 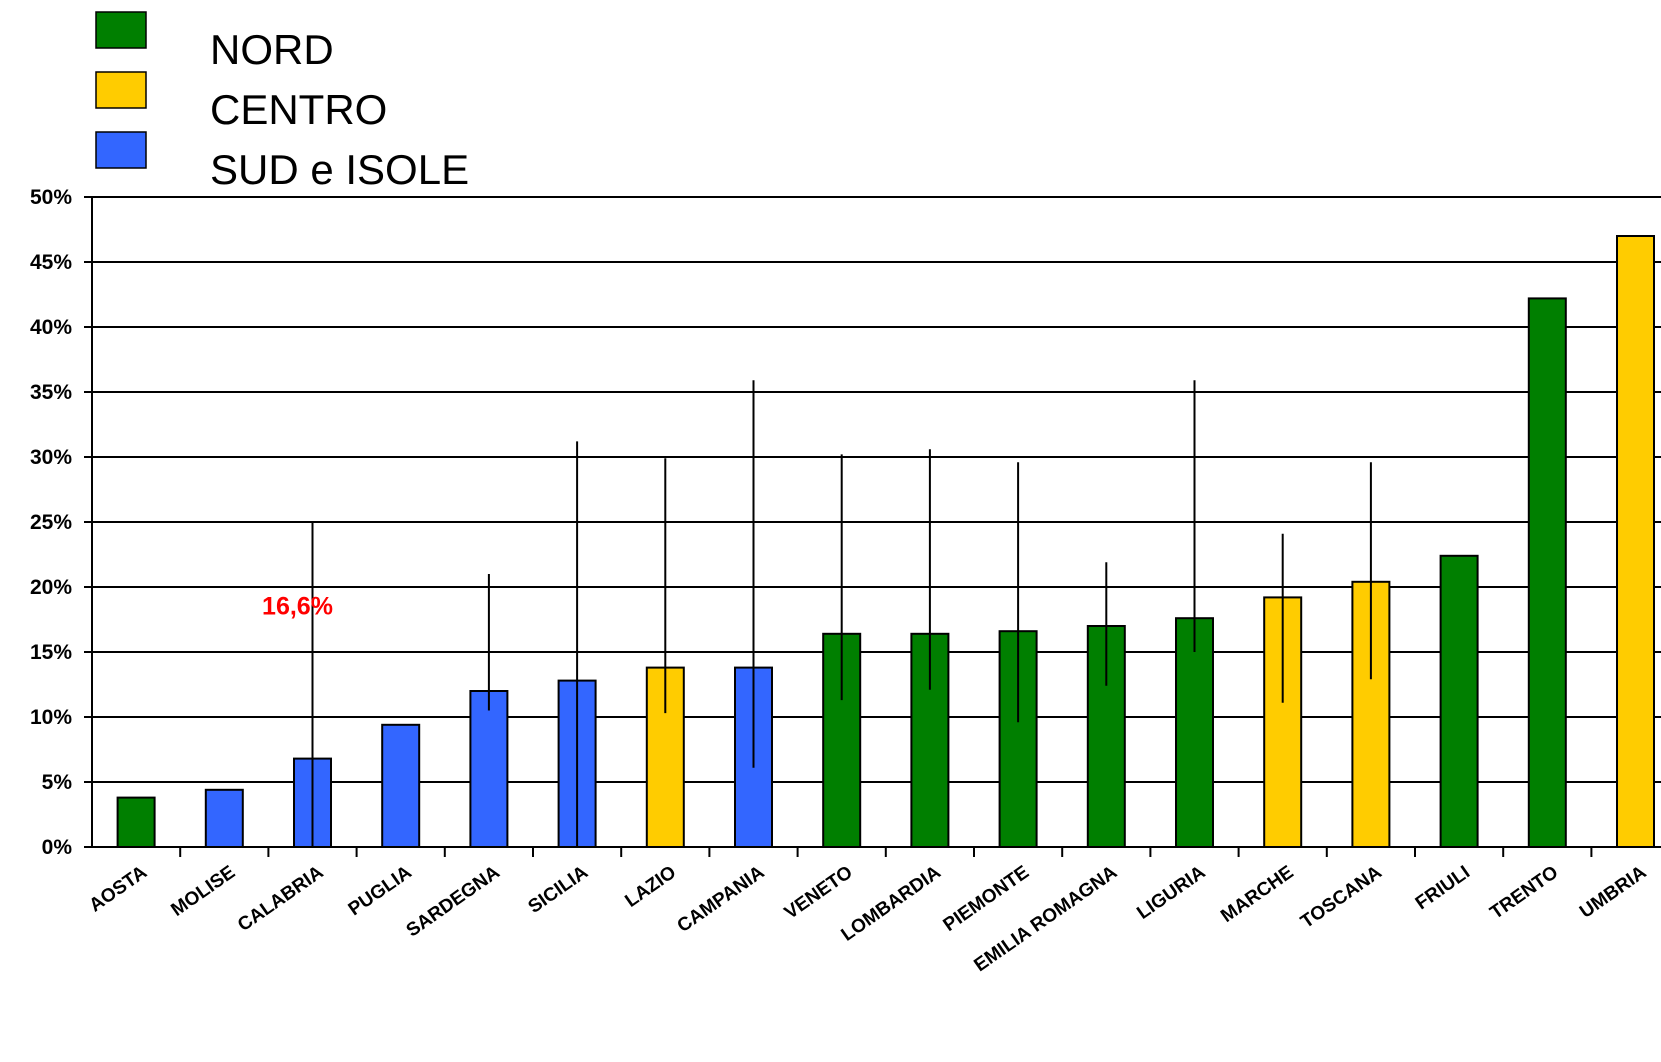 I want to click on x-tick-label: LAZIO, so click(x=650, y=887).